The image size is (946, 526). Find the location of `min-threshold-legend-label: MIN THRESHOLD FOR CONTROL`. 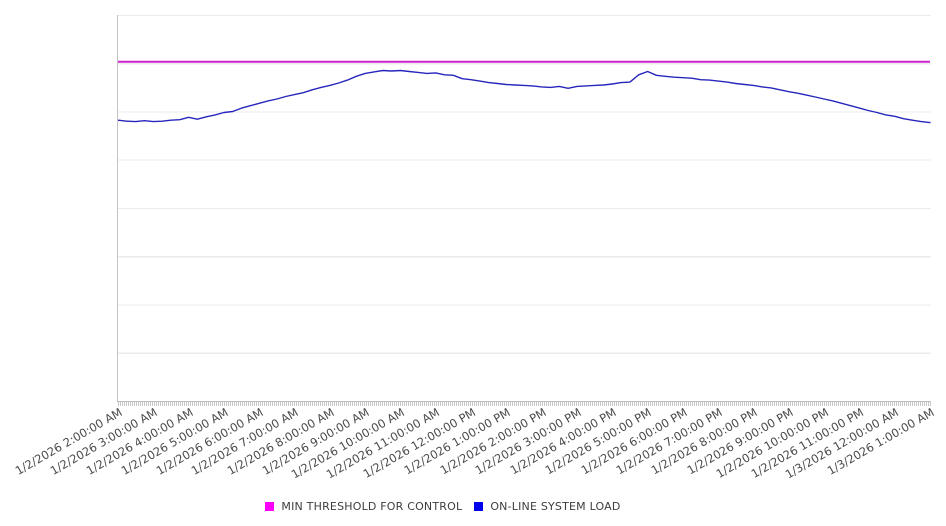

min-threshold-legend-label: MIN THRESHOLD FOR CONTROL is located at coordinates (372, 506).